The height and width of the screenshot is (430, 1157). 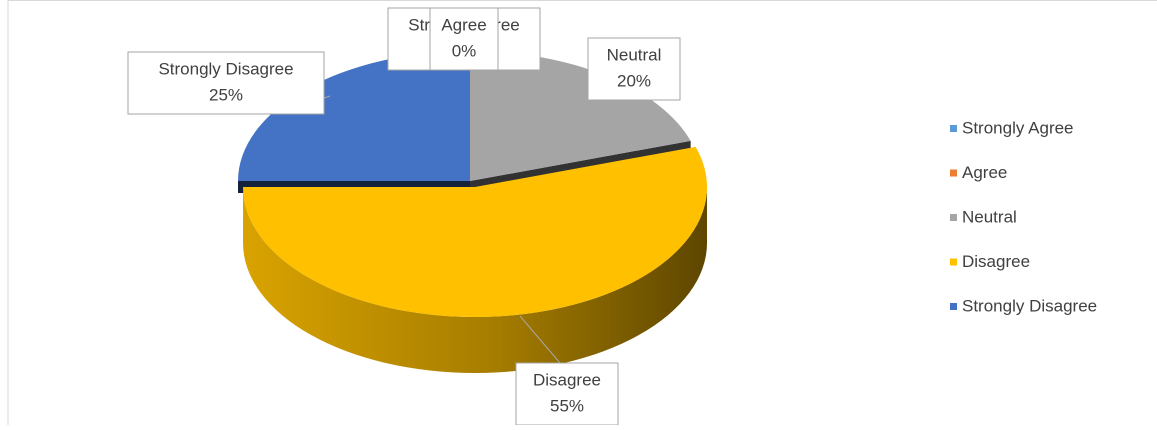 I want to click on label-value: 0%, so click(x=464, y=50).